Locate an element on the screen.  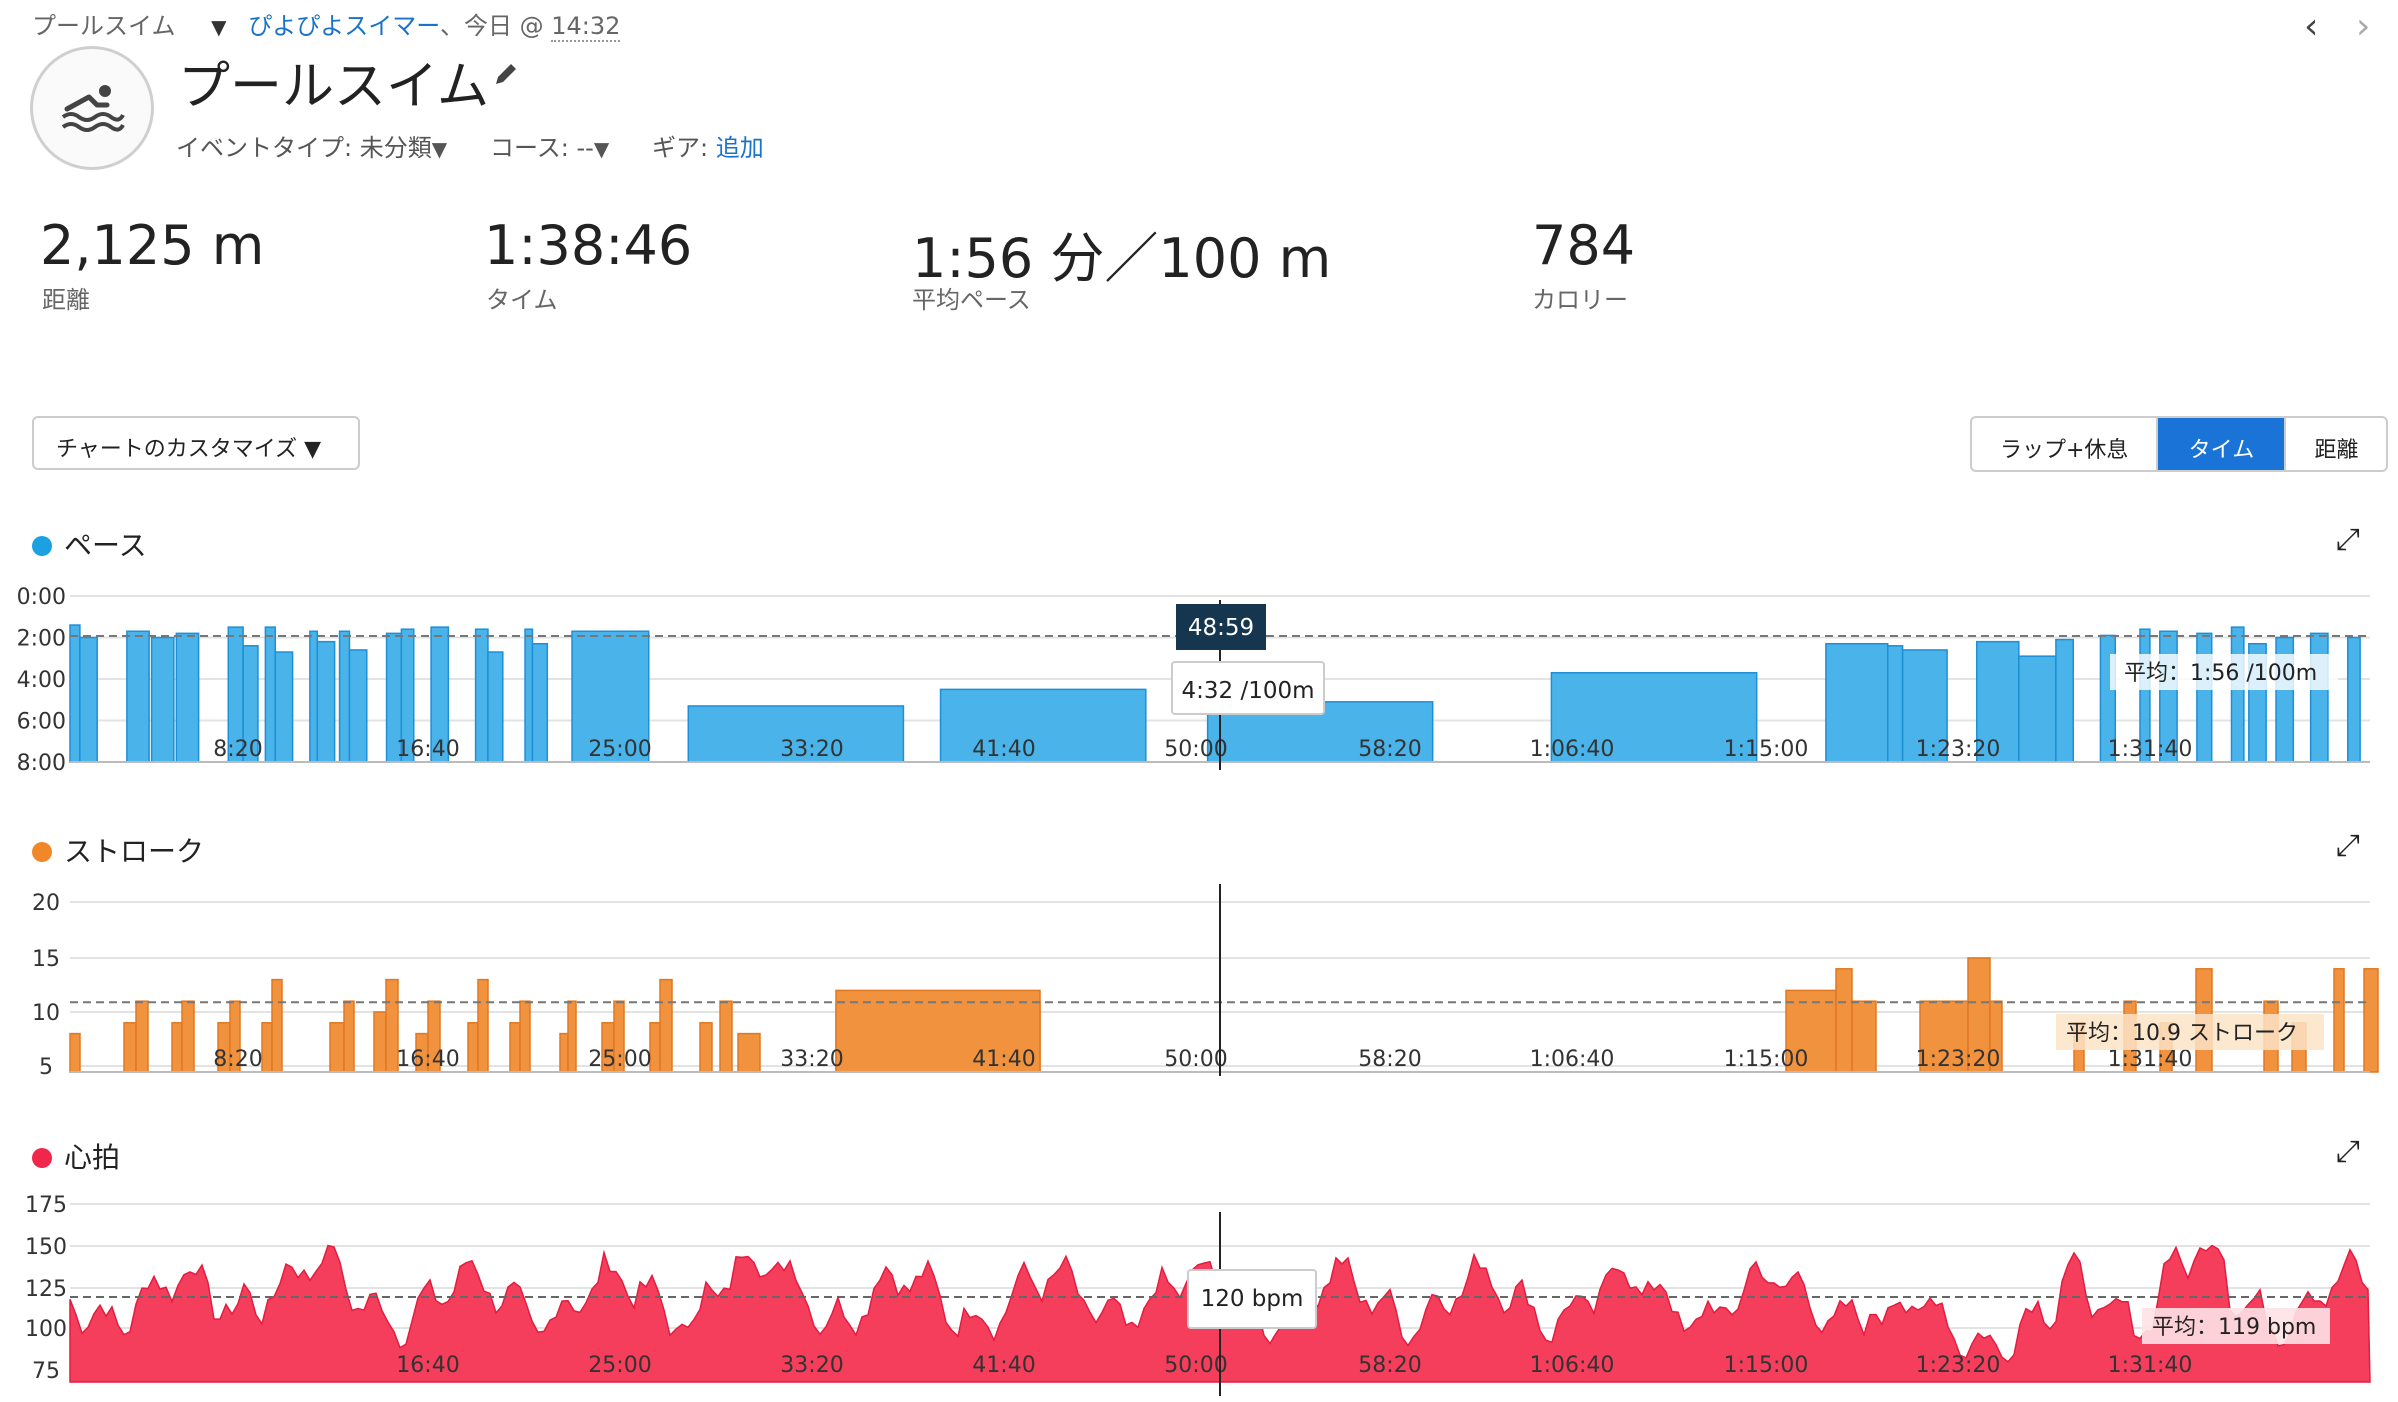
heart-tooltip-value: 120 bpm is located at coordinates (1252, 1299).